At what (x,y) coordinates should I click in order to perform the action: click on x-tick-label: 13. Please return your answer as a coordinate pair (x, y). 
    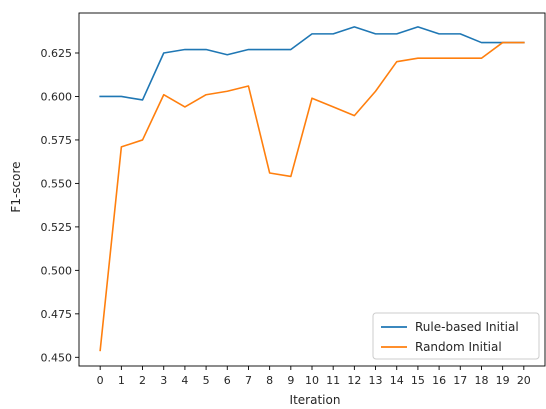
    Looking at the image, I should click on (376, 380).